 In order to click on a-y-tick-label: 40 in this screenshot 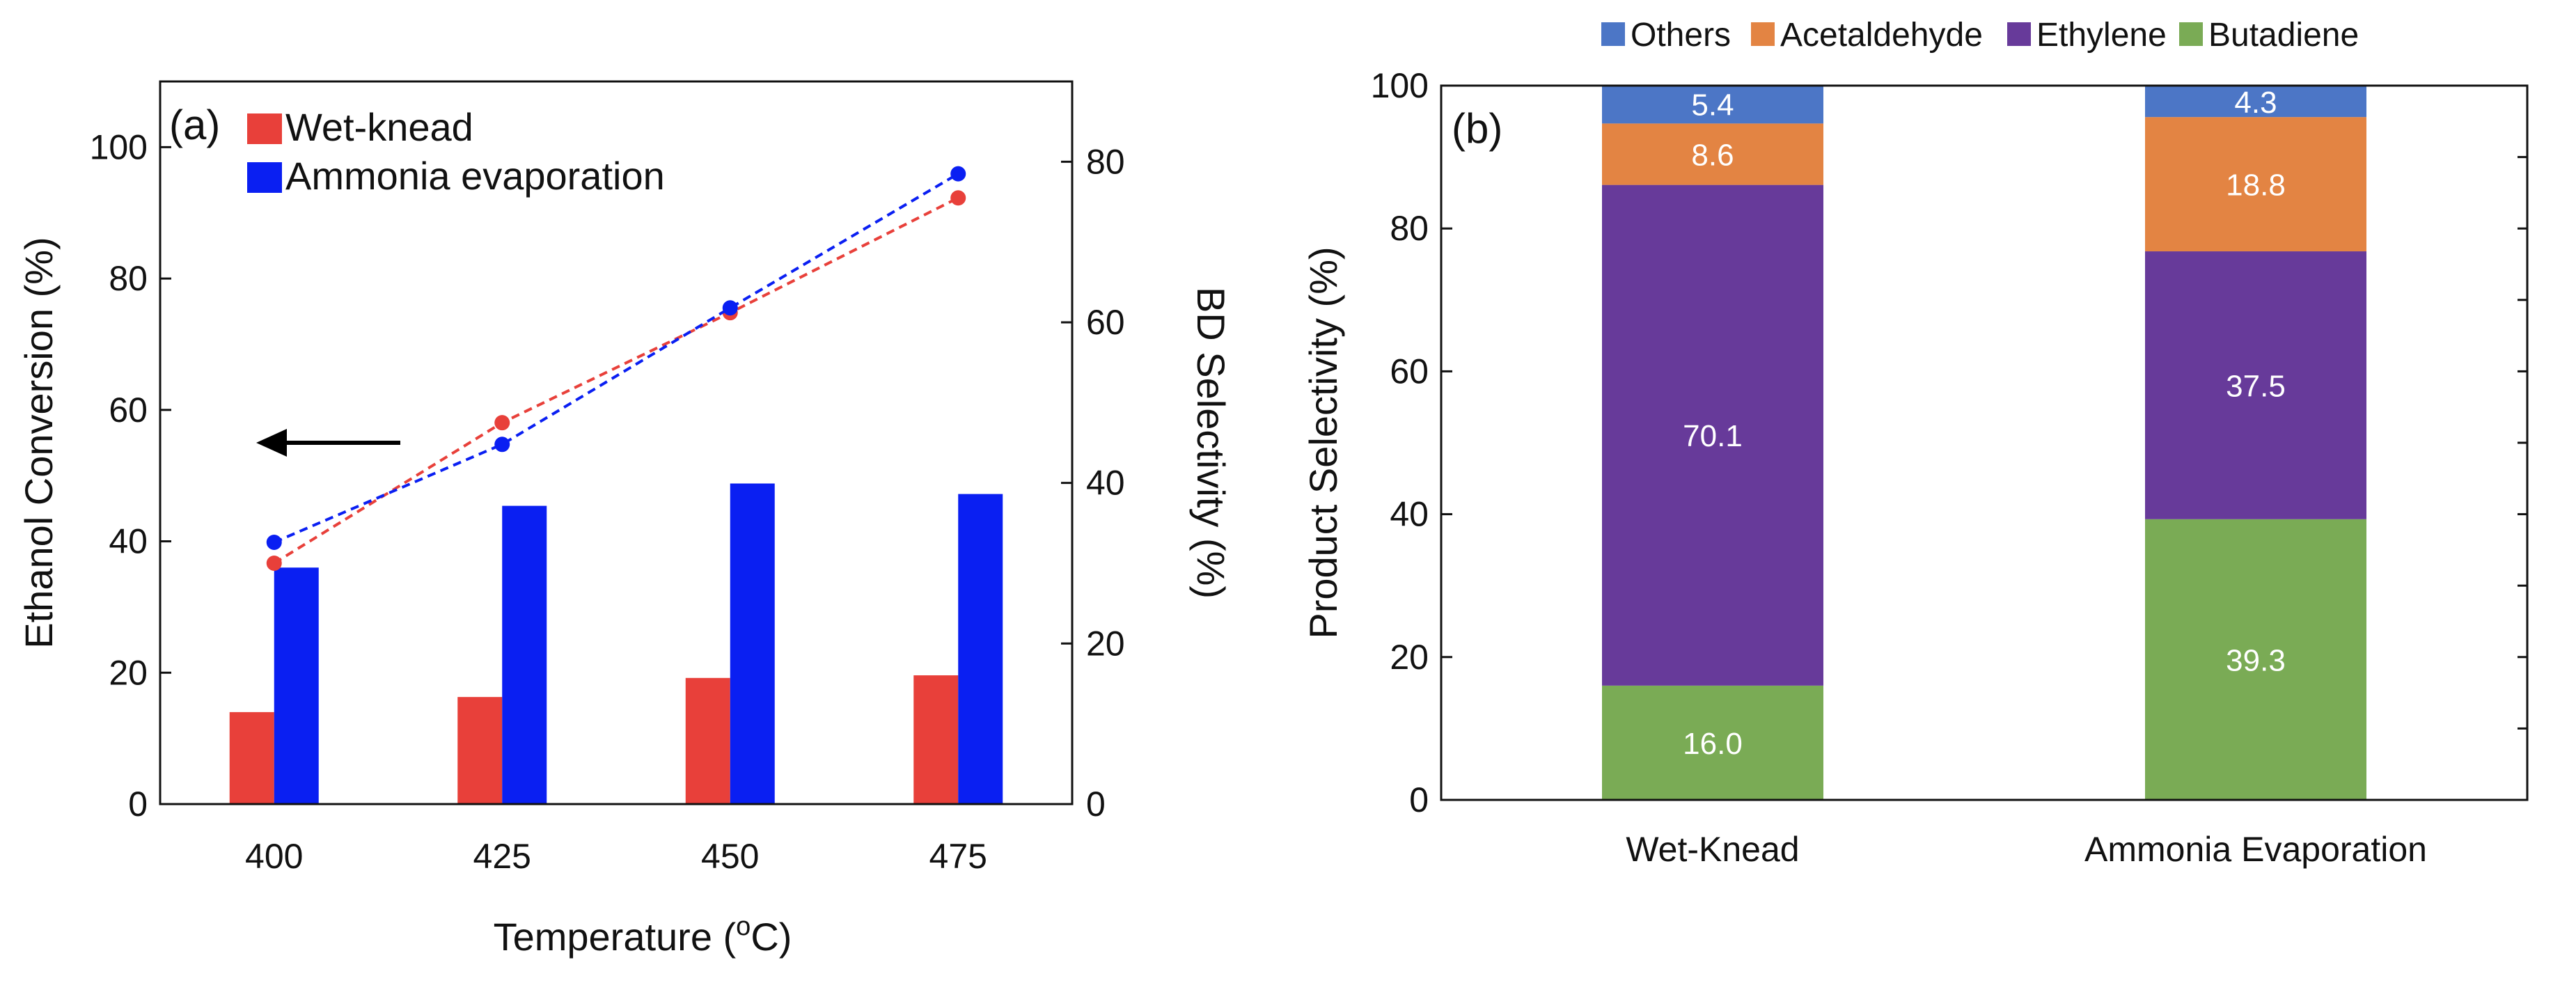, I will do `click(128, 542)`.